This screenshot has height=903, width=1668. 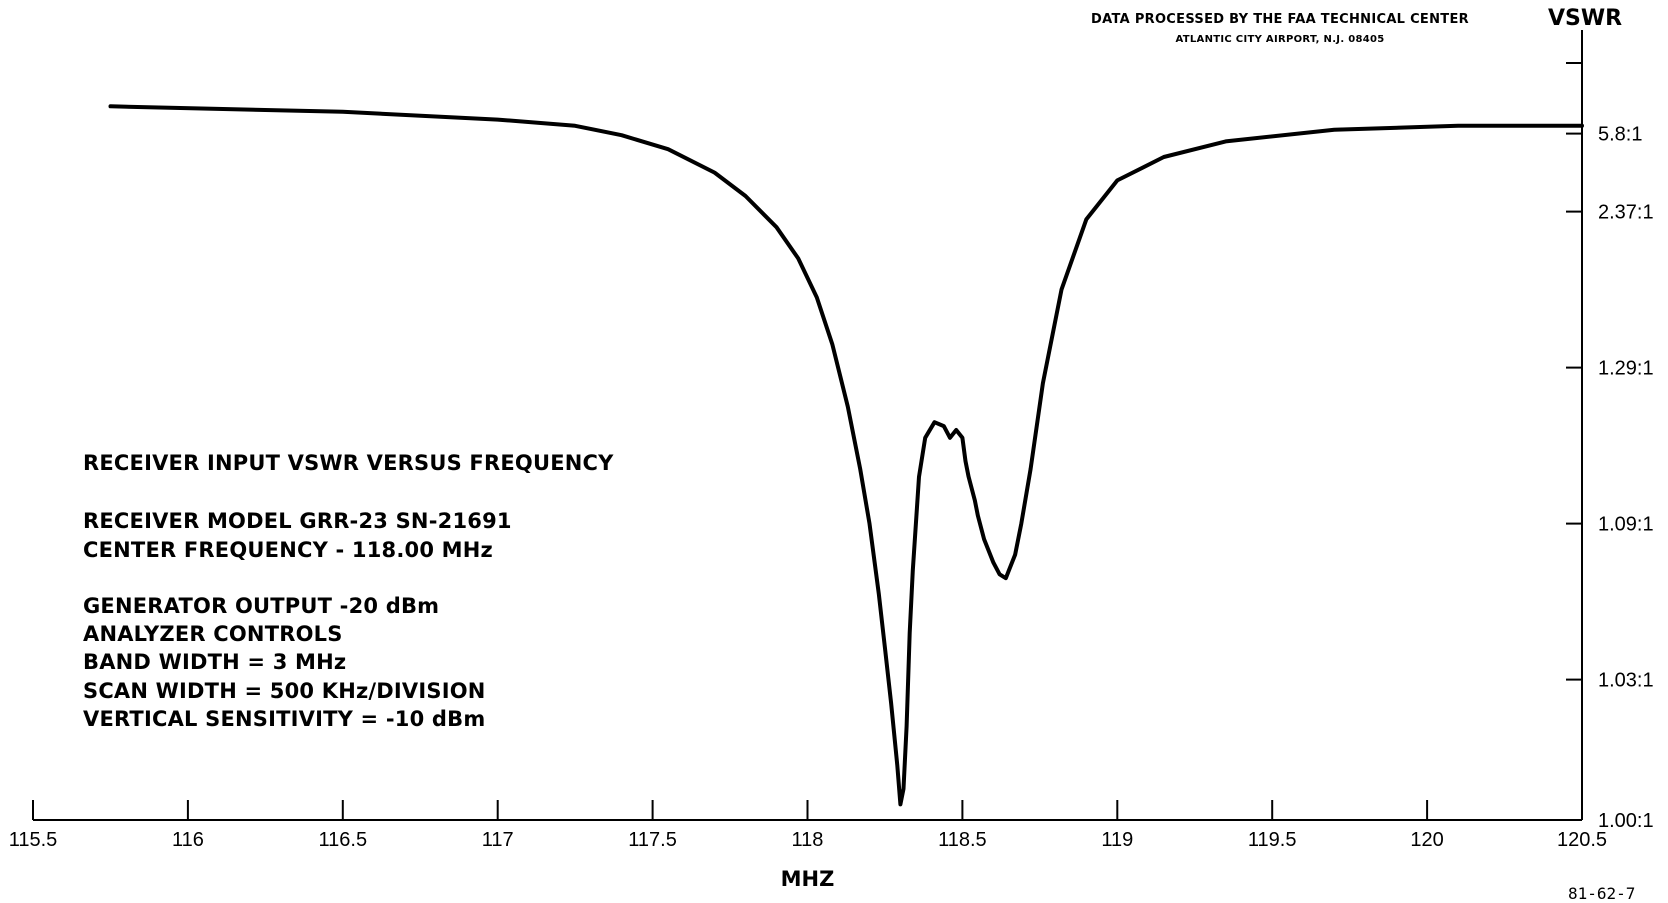 What do you see at coordinates (652, 840) in the screenshot?
I see `x-tick-label: 117.5` at bounding box center [652, 840].